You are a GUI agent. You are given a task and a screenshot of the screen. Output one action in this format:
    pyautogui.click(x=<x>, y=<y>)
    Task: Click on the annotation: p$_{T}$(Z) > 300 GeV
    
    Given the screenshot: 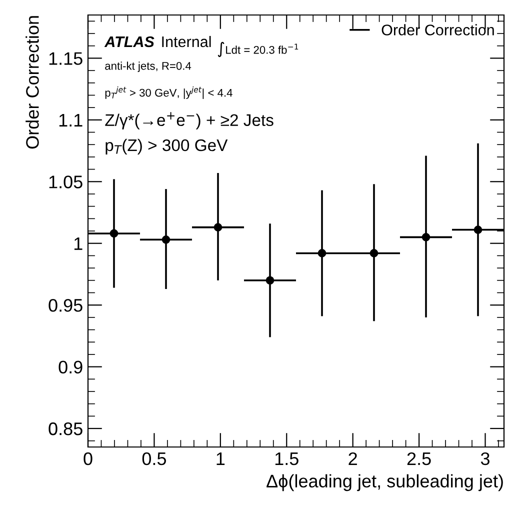 What is the action you would take?
    pyautogui.click(x=167, y=146)
    